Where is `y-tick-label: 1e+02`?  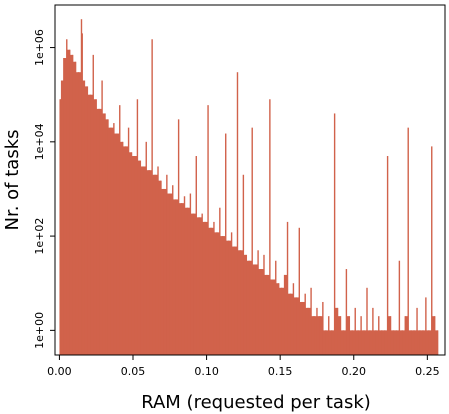 y-tick-label: 1e+02 is located at coordinates (39, 236).